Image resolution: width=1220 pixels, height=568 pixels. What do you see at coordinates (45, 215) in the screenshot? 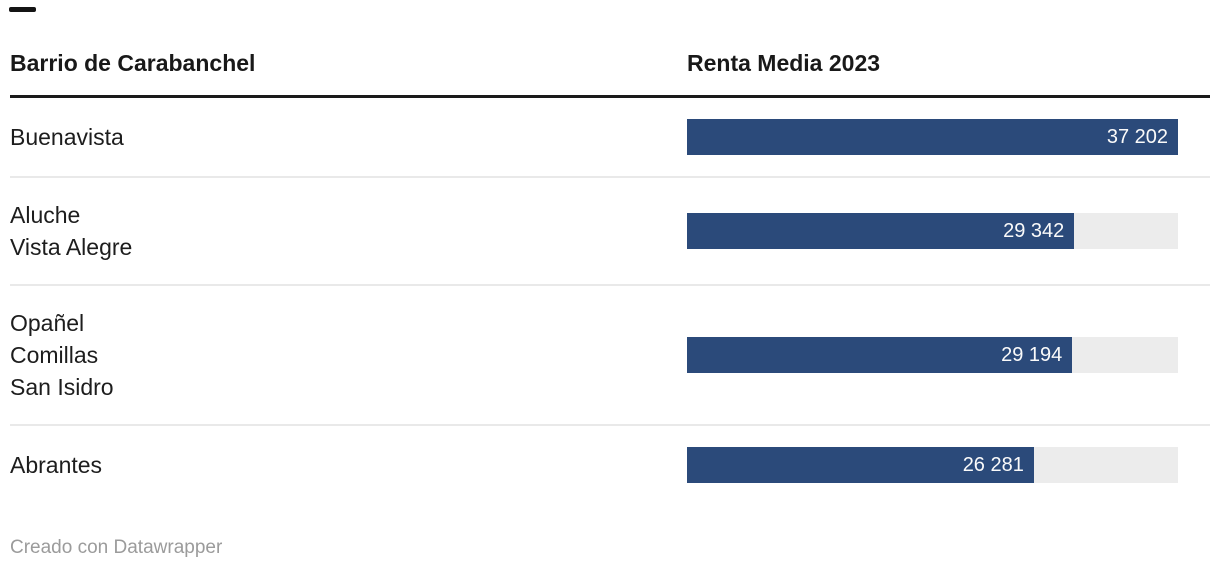
I see `row-label-line: Aluche` at bounding box center [45, 215].